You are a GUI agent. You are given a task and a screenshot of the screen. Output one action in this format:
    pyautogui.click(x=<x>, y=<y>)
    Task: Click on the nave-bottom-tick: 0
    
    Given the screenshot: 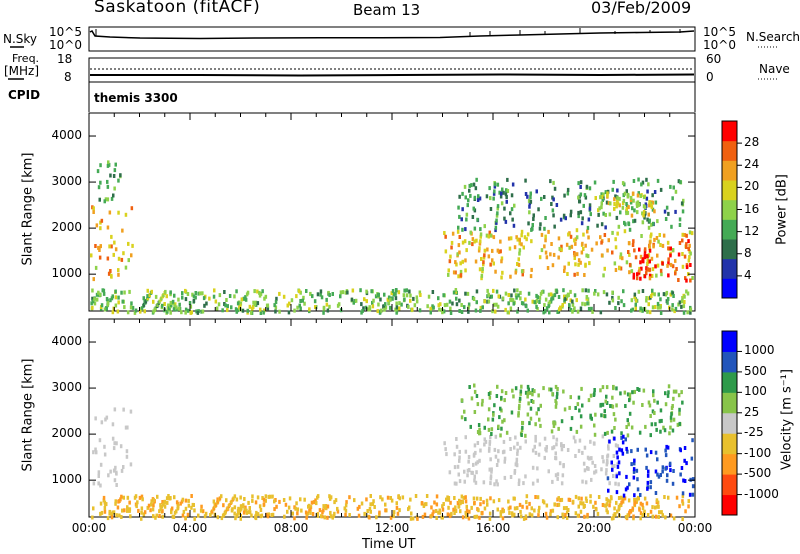 What is the action you would take?
    pyautogui.click(x=710, y=77)
    